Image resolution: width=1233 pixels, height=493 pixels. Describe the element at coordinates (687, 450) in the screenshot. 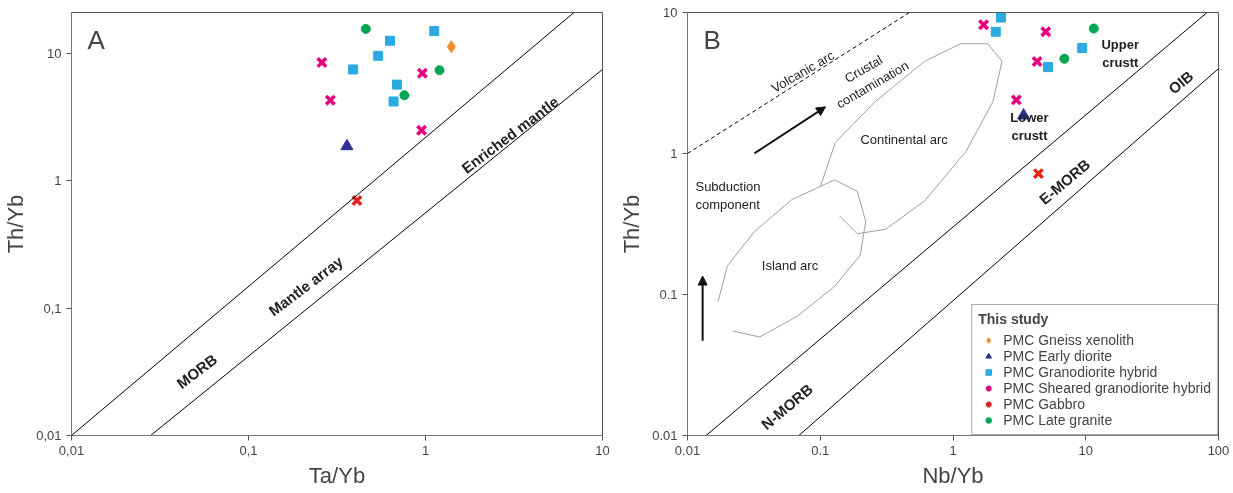

I see `x-tick-label: 0.01` at that location.